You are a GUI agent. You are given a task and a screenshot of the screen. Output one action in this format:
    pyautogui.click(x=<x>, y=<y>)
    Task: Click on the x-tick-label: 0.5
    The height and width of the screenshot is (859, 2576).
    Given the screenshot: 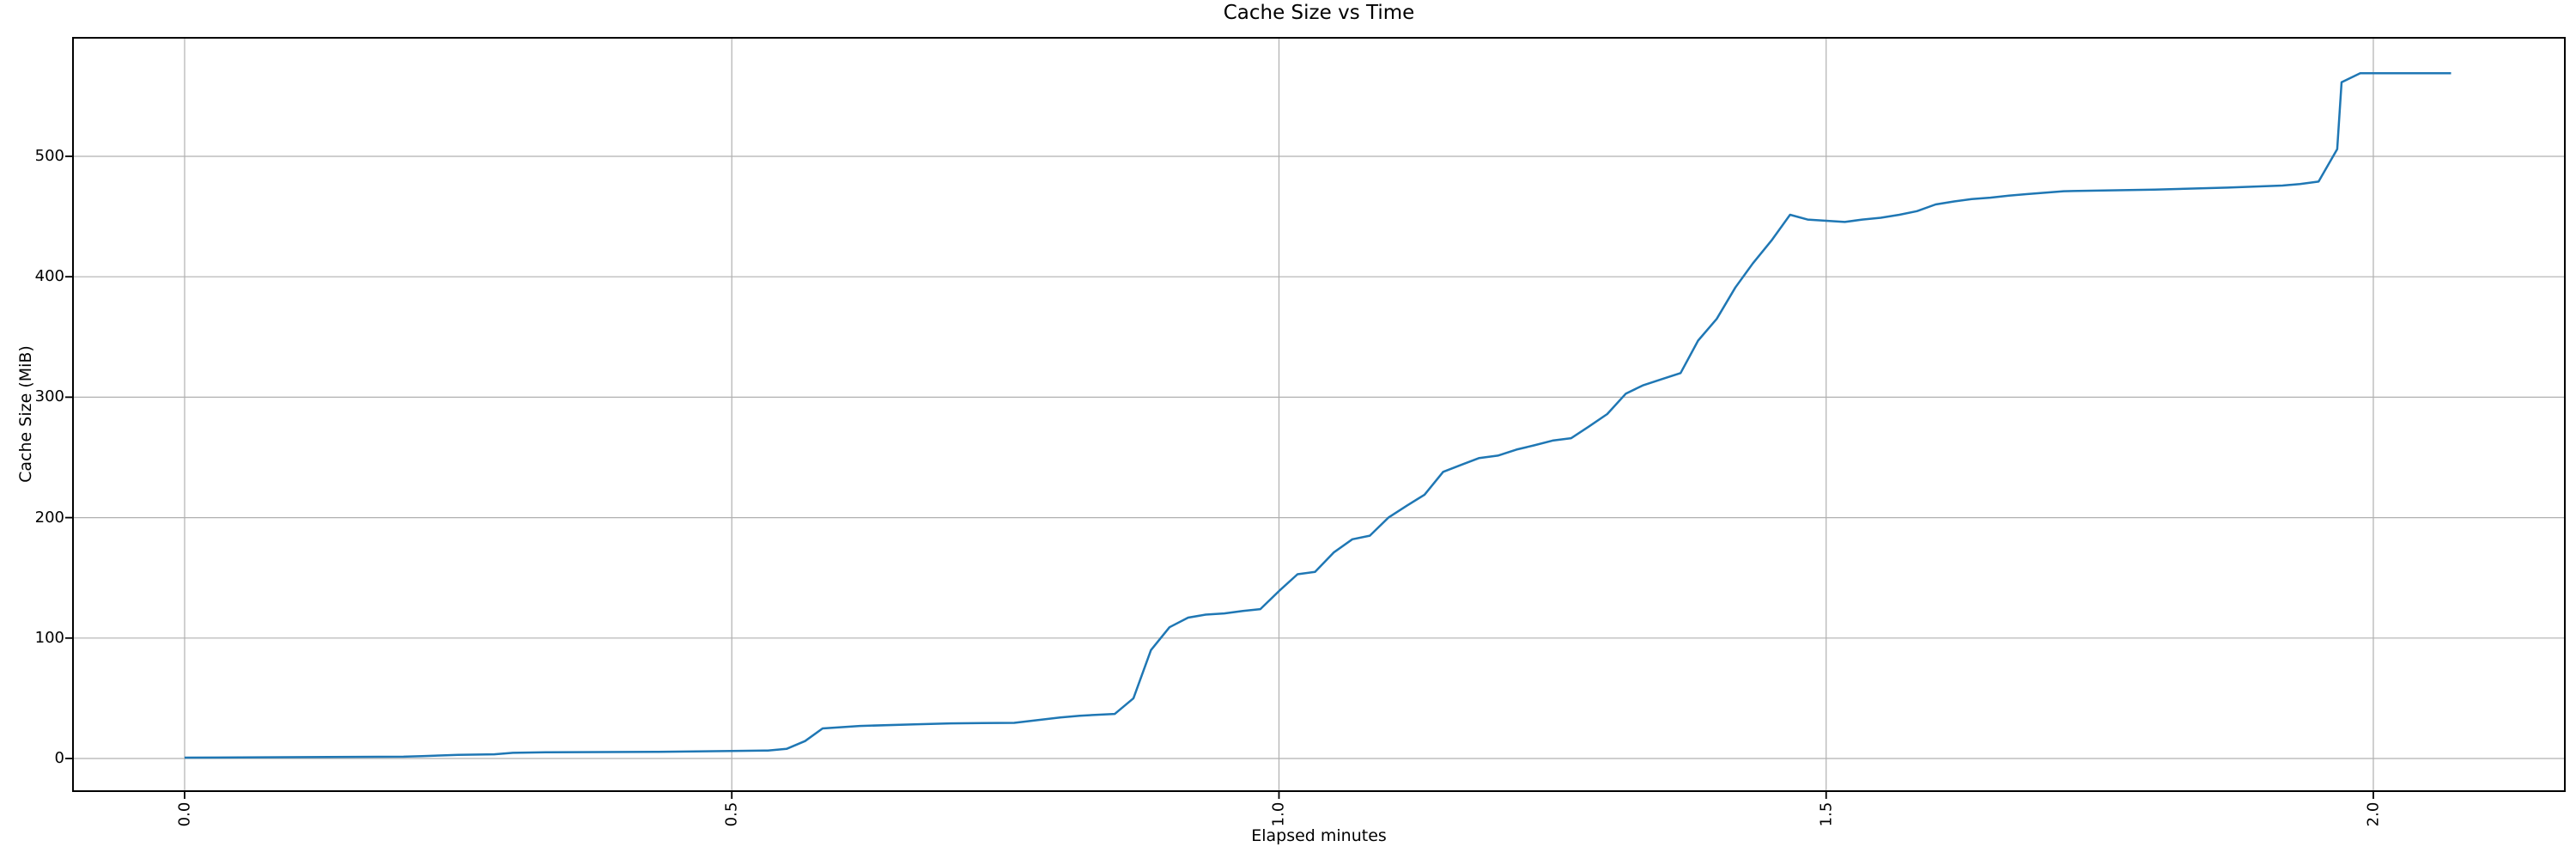 What is the action you would take?
    pyautogui.click(x=731, y=814)
    